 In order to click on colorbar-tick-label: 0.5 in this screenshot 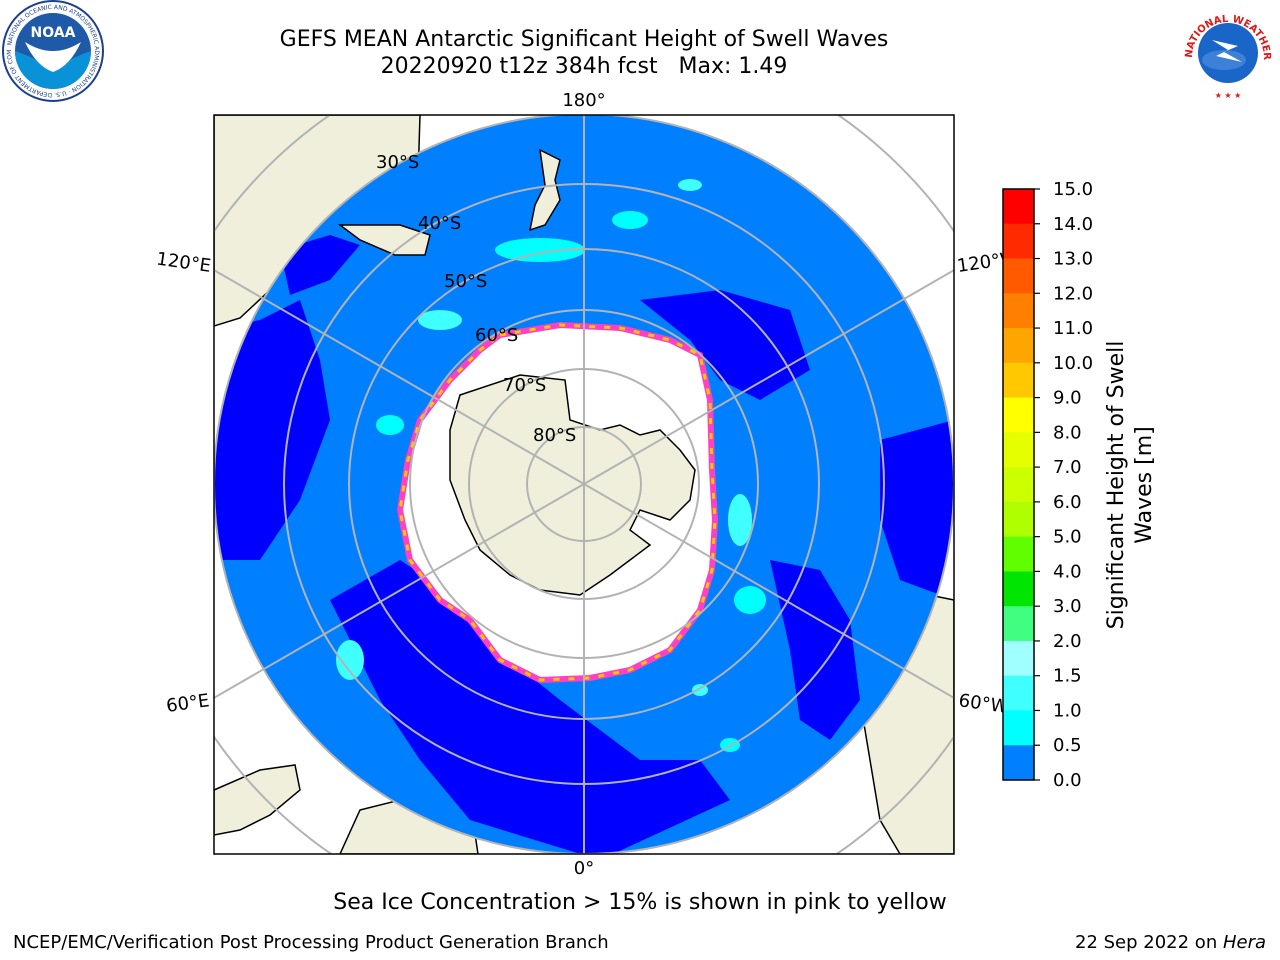, I will do `click(1067, 745)`.